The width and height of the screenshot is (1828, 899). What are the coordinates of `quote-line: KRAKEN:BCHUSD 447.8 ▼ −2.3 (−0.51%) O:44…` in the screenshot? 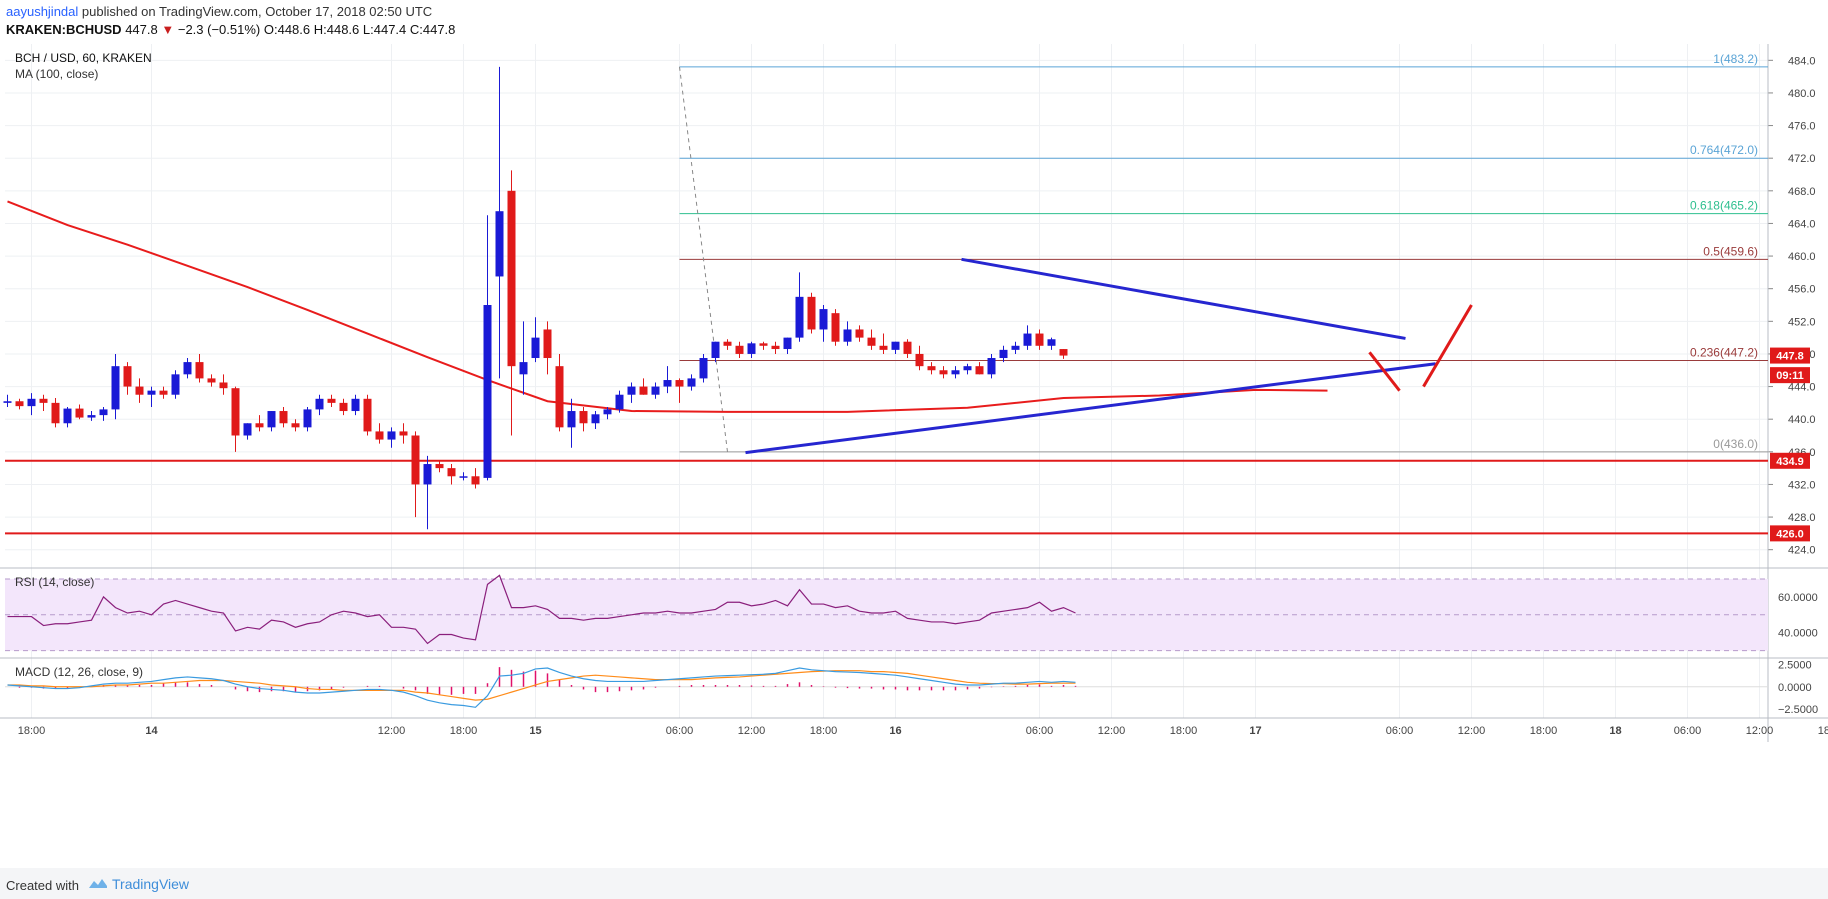 It's located at (230, 29).